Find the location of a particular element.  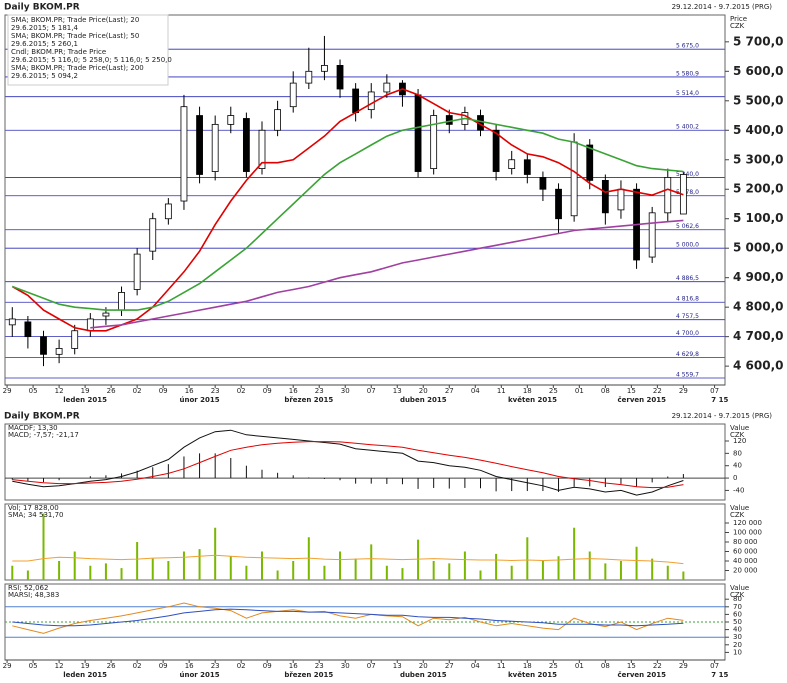

legend-box is located at coordinates (88, 50).